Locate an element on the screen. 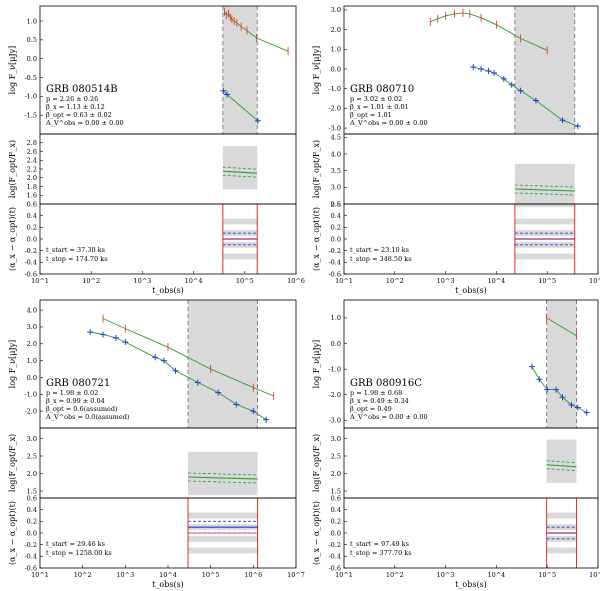 This screenshot has height=591, width=600. y-axis-label: log(F_opt/F_x) is located at coordinates (12, 463).